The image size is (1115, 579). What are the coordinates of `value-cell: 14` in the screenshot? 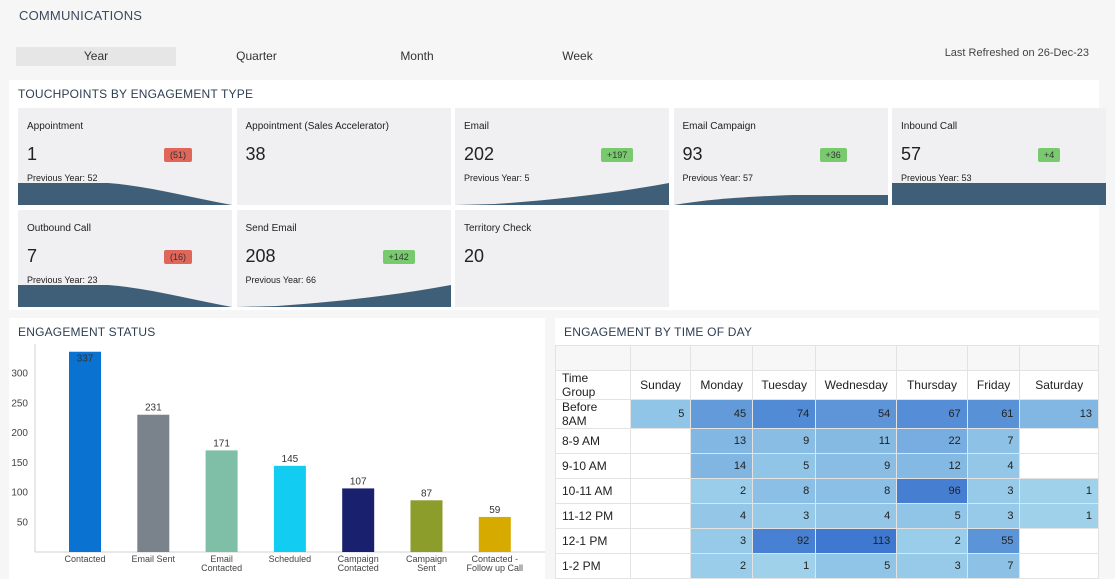 It's located at (722, 466).